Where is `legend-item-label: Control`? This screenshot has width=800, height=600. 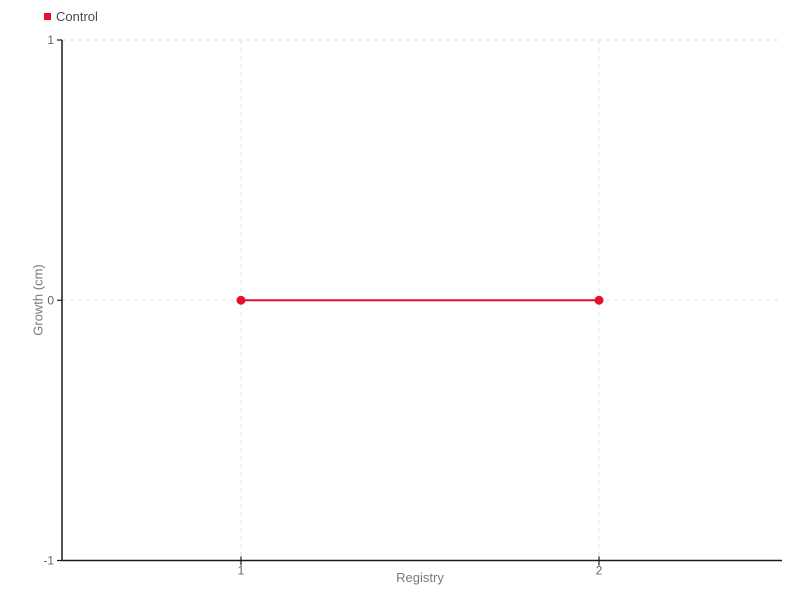
legend-item-label: Control is located at coordinates (77, 16).